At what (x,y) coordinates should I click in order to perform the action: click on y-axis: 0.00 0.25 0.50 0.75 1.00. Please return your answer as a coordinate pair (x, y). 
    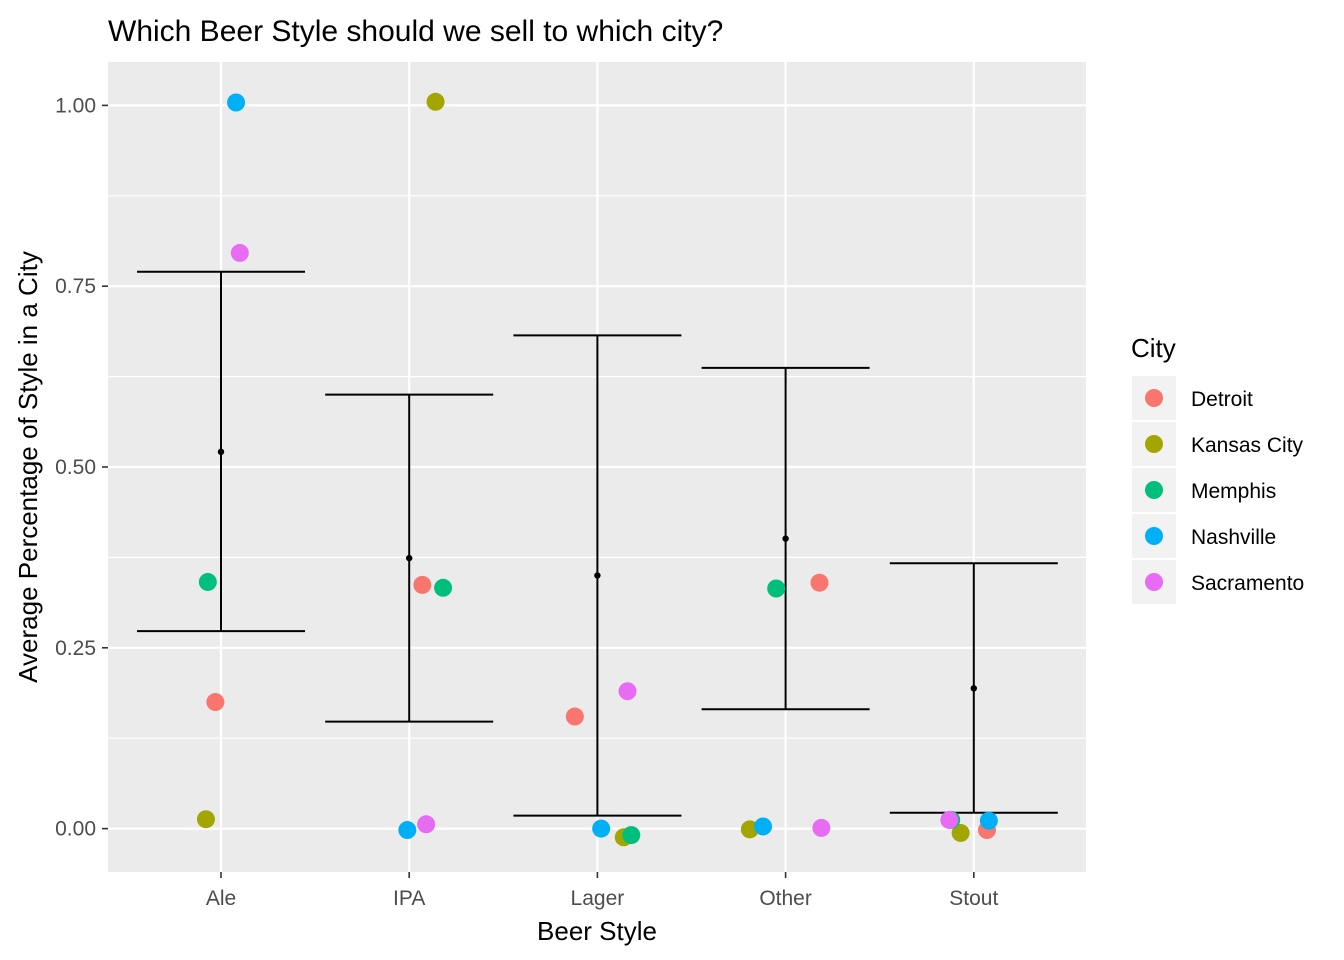
    Looking at the image, I should click on (81, 467).